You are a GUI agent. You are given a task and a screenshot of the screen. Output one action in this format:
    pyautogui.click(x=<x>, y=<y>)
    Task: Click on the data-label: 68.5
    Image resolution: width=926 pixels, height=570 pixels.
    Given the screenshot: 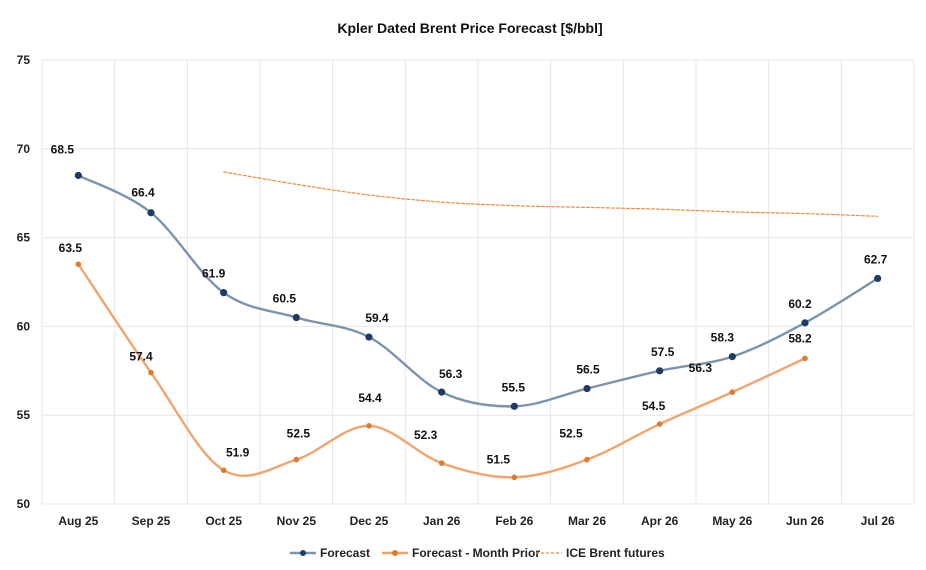 What is the action you would take?
    pyautogui.click(x=63, y=149)
    